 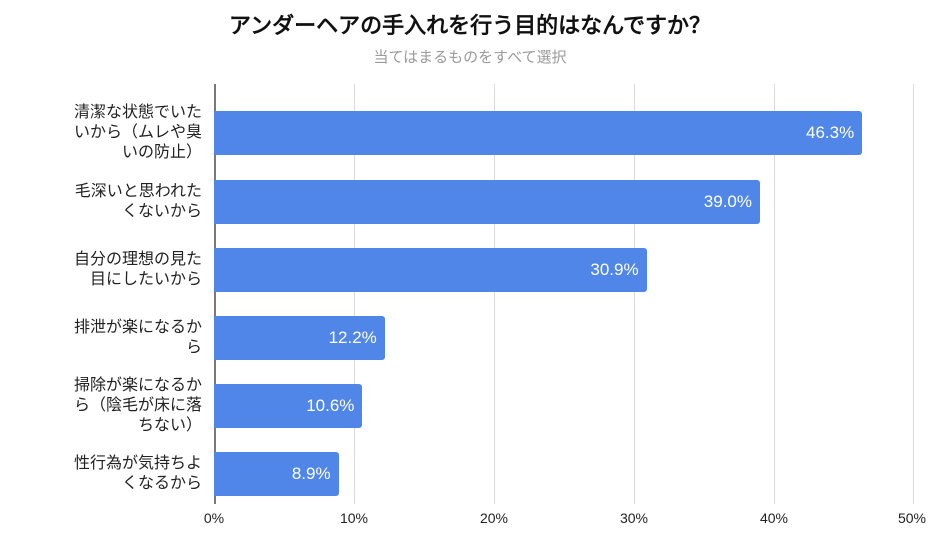 What do you see at coordinates (137, 326) in the screenshot?
I see `category-label-line: 排泄が楽になるか` at bounding box center [137, 326].